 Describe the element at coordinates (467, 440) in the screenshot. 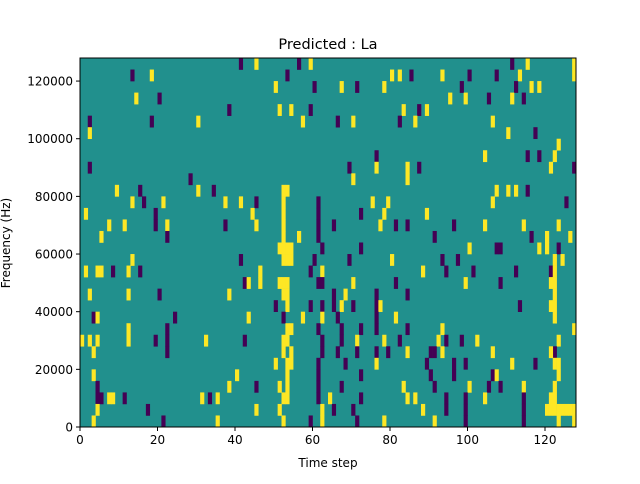

I see `x-tick-label: 100` at that location.